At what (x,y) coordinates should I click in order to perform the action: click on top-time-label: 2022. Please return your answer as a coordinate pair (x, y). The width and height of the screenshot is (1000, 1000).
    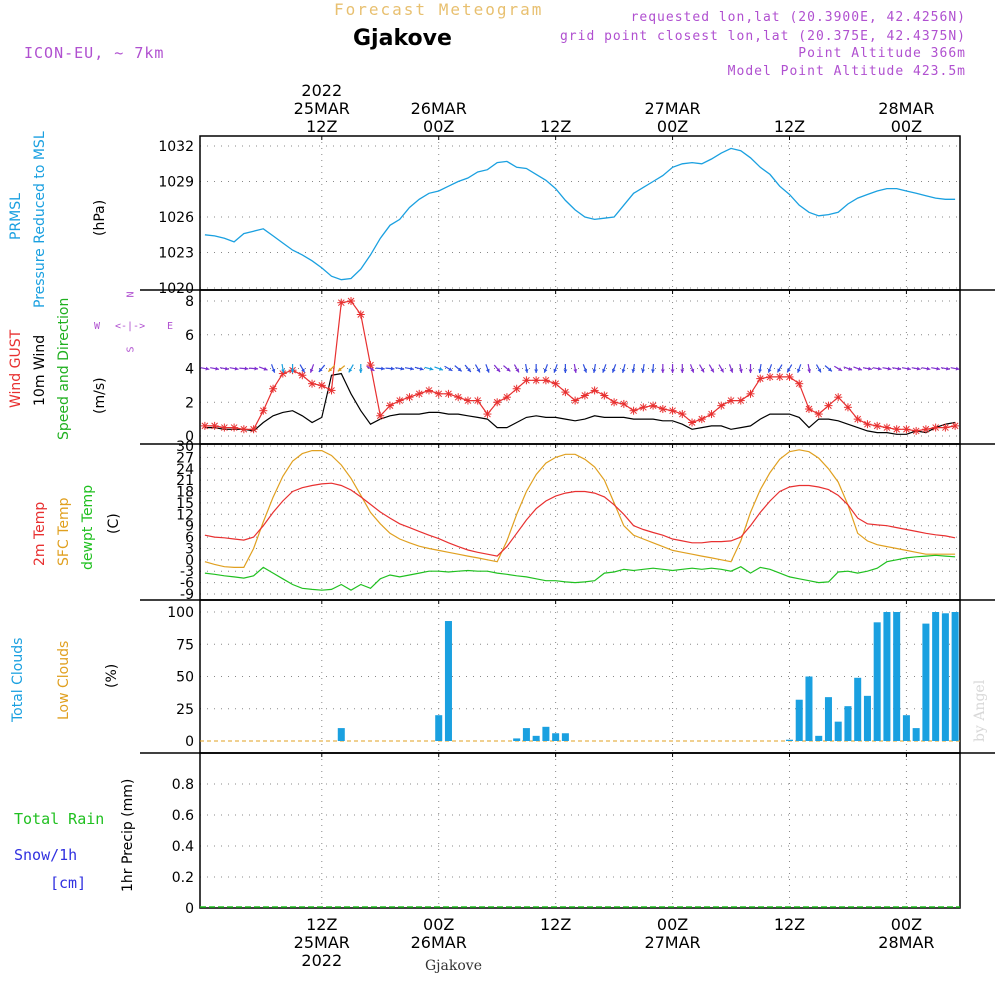
    Looking at the image, I should click on (321, 90).